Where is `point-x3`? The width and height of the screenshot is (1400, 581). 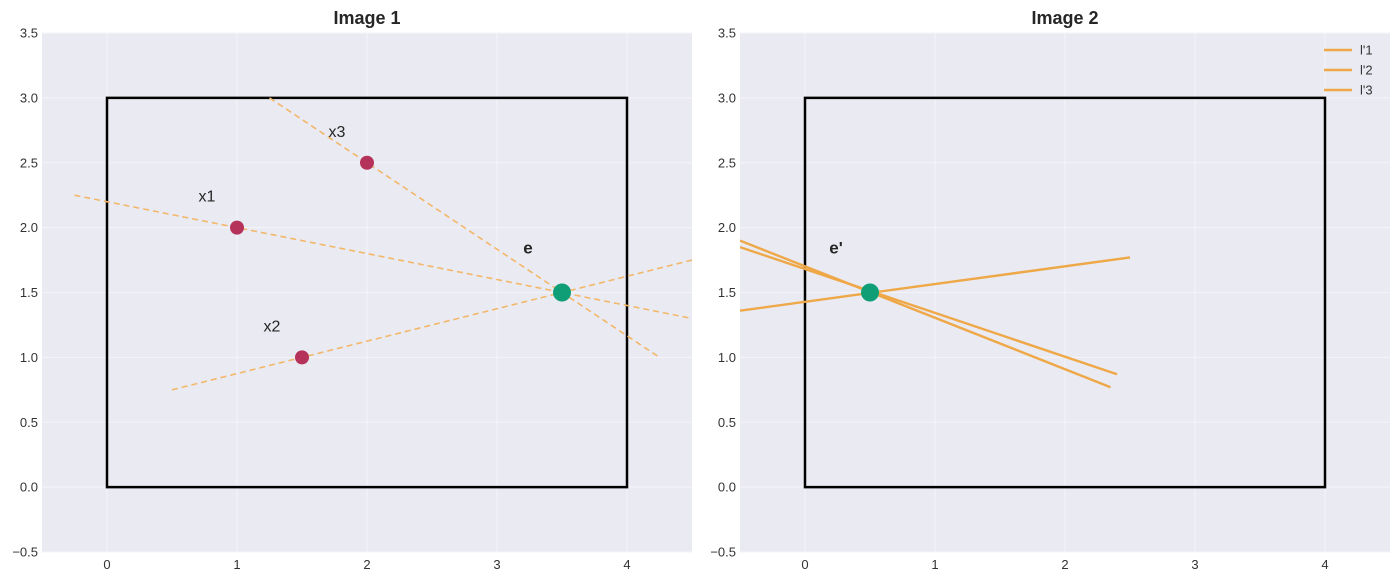
point-x3 is located at coordinates (367, 162).